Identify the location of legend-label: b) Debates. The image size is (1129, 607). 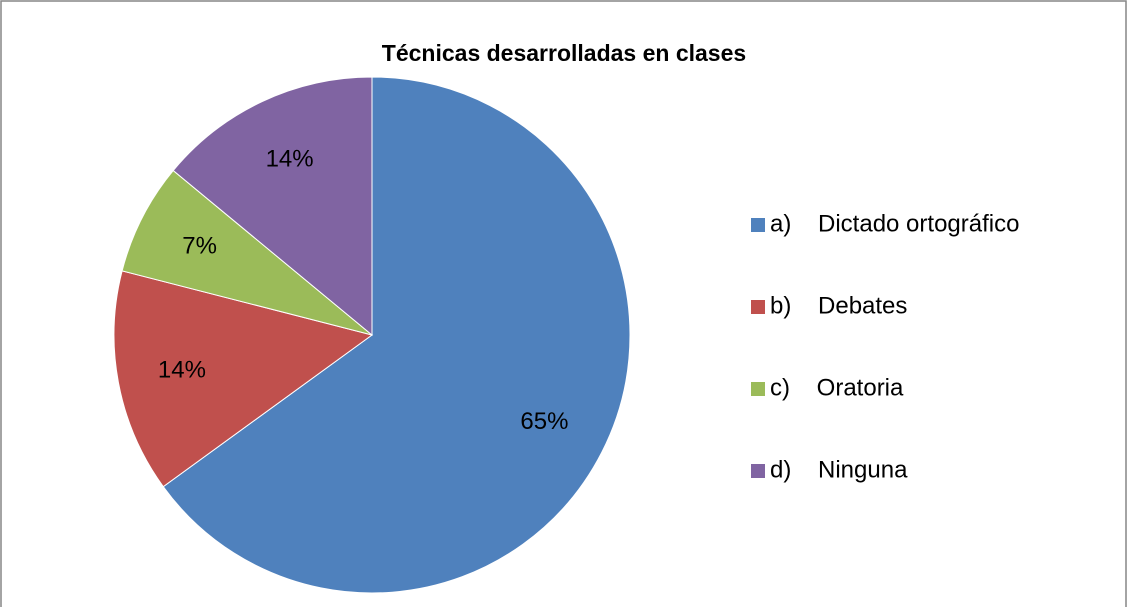
(838, 305).